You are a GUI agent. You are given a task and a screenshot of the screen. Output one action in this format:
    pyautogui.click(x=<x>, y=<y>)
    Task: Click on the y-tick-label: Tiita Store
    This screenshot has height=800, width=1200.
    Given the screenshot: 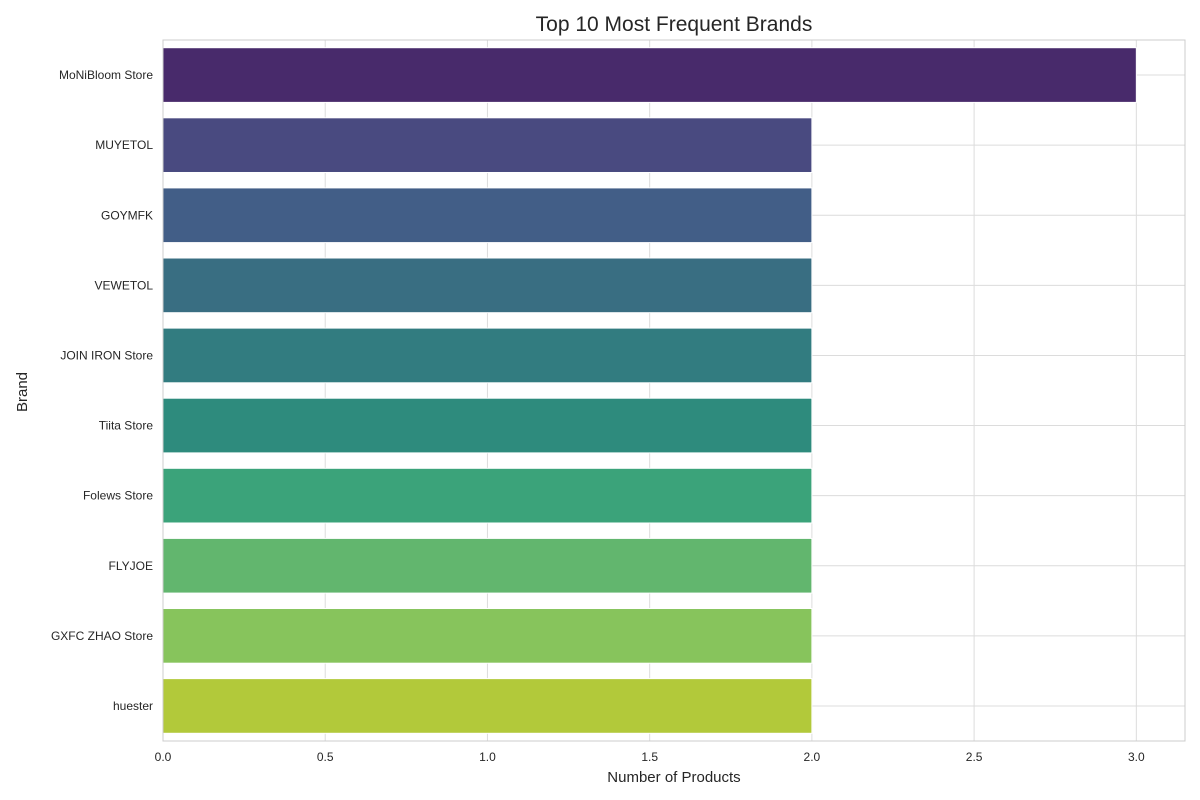 What is the action you would take?
    pyautogui.click(x=126, y=426)
    